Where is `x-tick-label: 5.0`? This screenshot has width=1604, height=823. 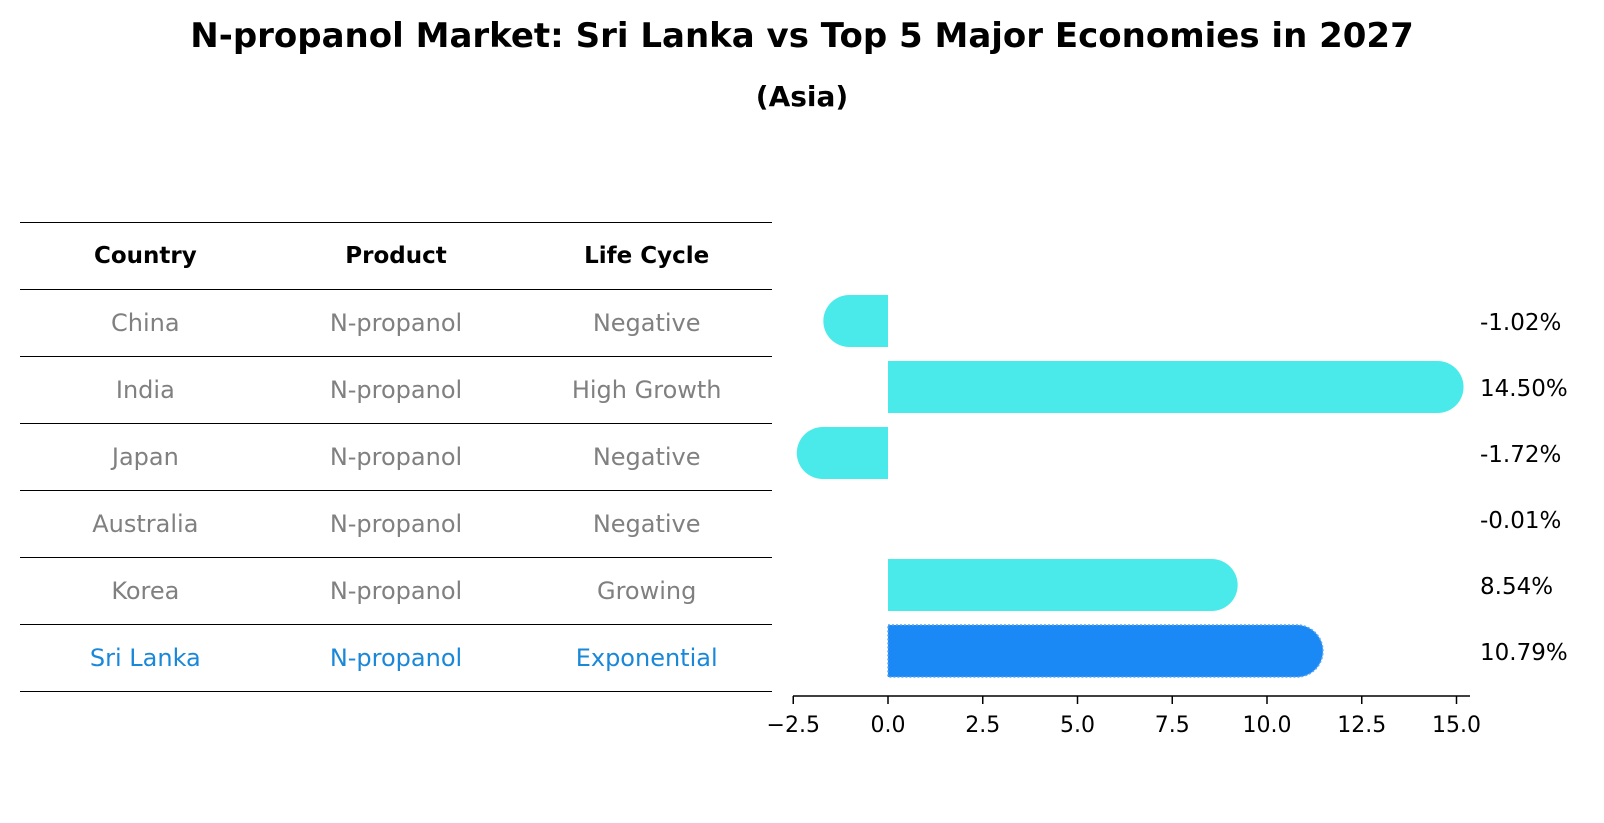
x-tick-label: 5.0 is located at coordinates (1077, 725).